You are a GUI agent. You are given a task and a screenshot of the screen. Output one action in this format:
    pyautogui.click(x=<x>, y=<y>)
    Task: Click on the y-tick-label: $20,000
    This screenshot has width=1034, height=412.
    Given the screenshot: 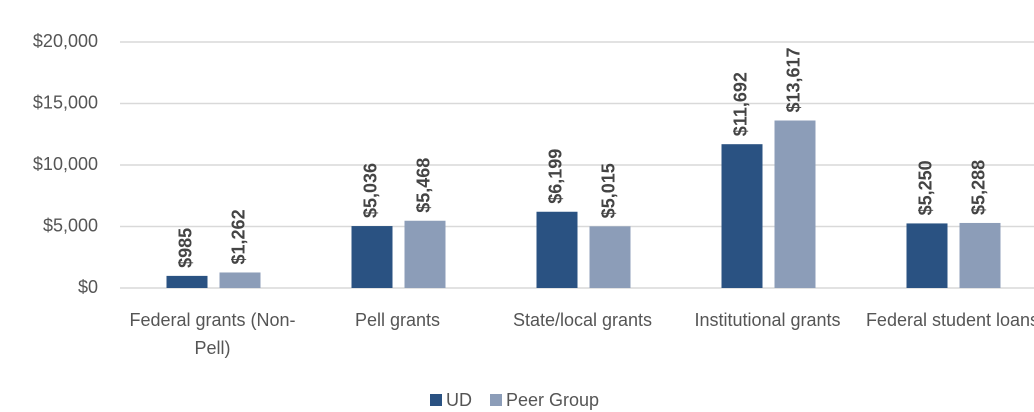 What is the action you would take?
    pyautogui.click(x=65, y=41)
    